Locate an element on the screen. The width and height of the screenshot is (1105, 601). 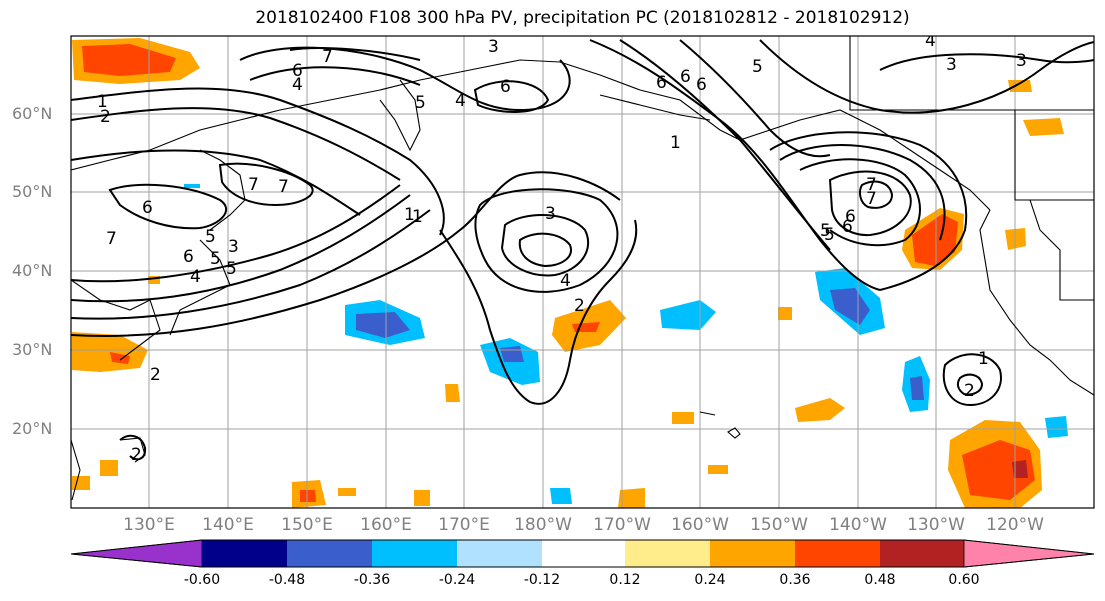
lat-label: 20°N is located at coordinates (32, 428).